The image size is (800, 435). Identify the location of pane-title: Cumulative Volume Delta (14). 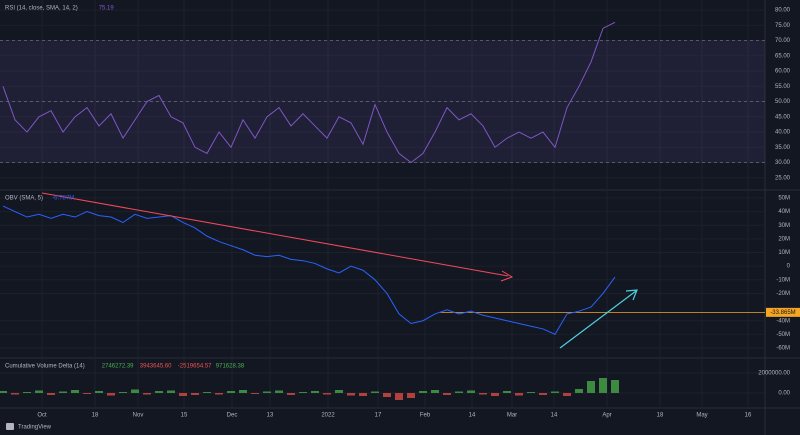
(45, 367).